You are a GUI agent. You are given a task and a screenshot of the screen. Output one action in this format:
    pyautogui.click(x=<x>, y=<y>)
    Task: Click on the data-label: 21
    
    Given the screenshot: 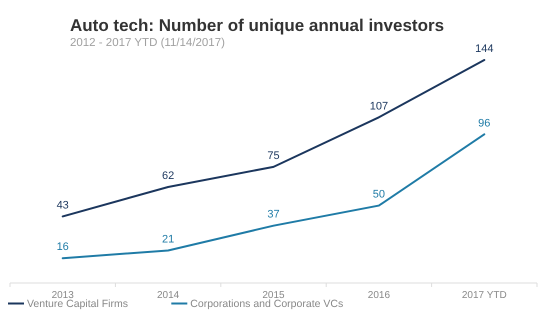 What is the action you would take?
    pyautogui.click(x=168, y=239)
    